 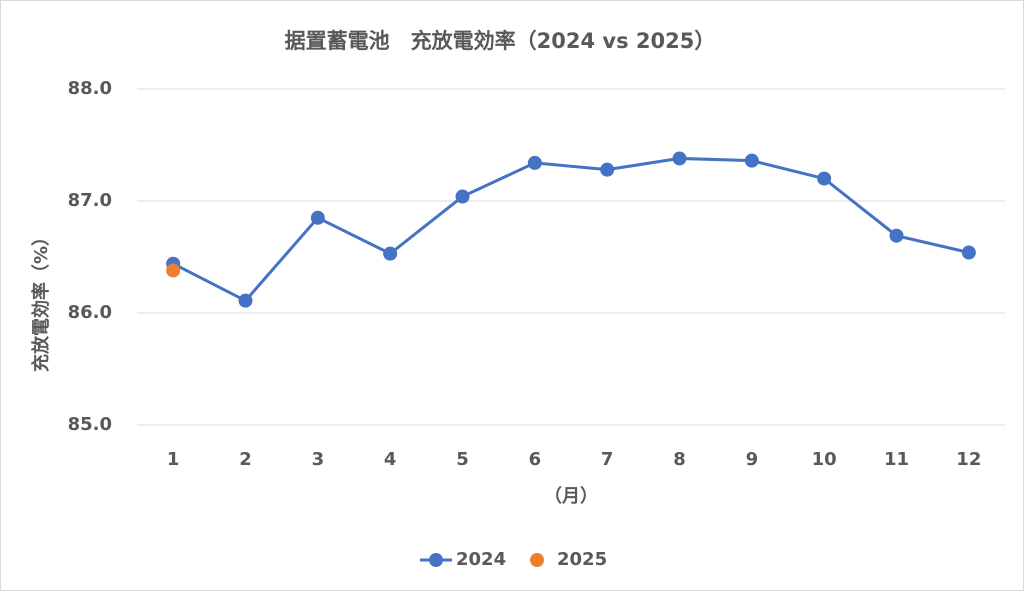 What do you see at coordinates (582, 559) in the screenshot?
I see `legend-label: 2025` at bounding box center [582, 559].